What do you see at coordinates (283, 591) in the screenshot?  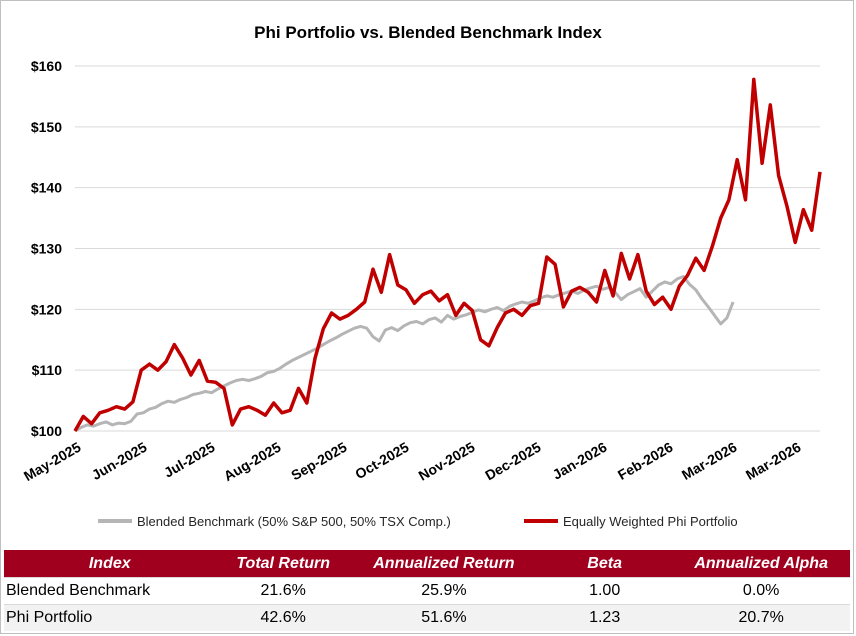 I see `row-total-return: 21.6%` at bounding box center [283, 591].